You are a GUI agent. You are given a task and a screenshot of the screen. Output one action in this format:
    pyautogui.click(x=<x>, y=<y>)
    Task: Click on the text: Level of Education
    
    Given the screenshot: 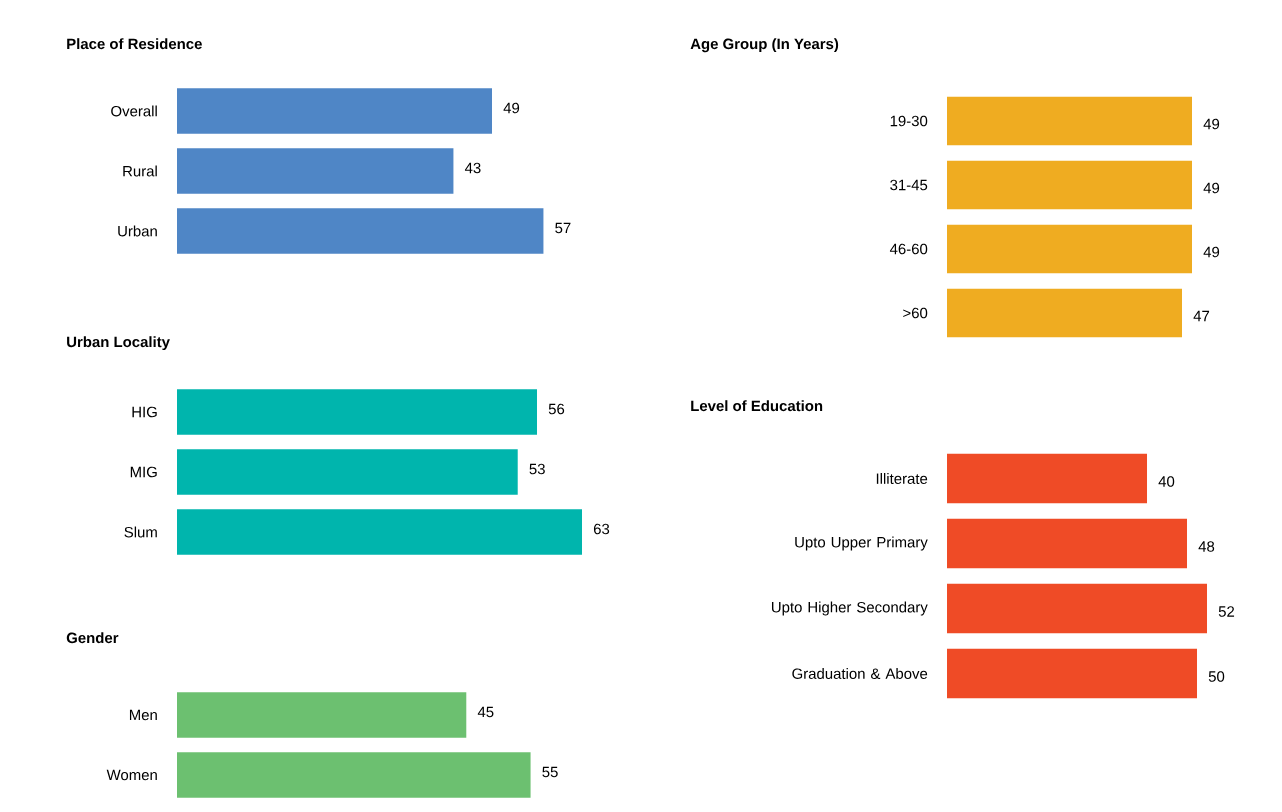 What is the action you would take?
    pyautogui.click(x=757, y=406)
    